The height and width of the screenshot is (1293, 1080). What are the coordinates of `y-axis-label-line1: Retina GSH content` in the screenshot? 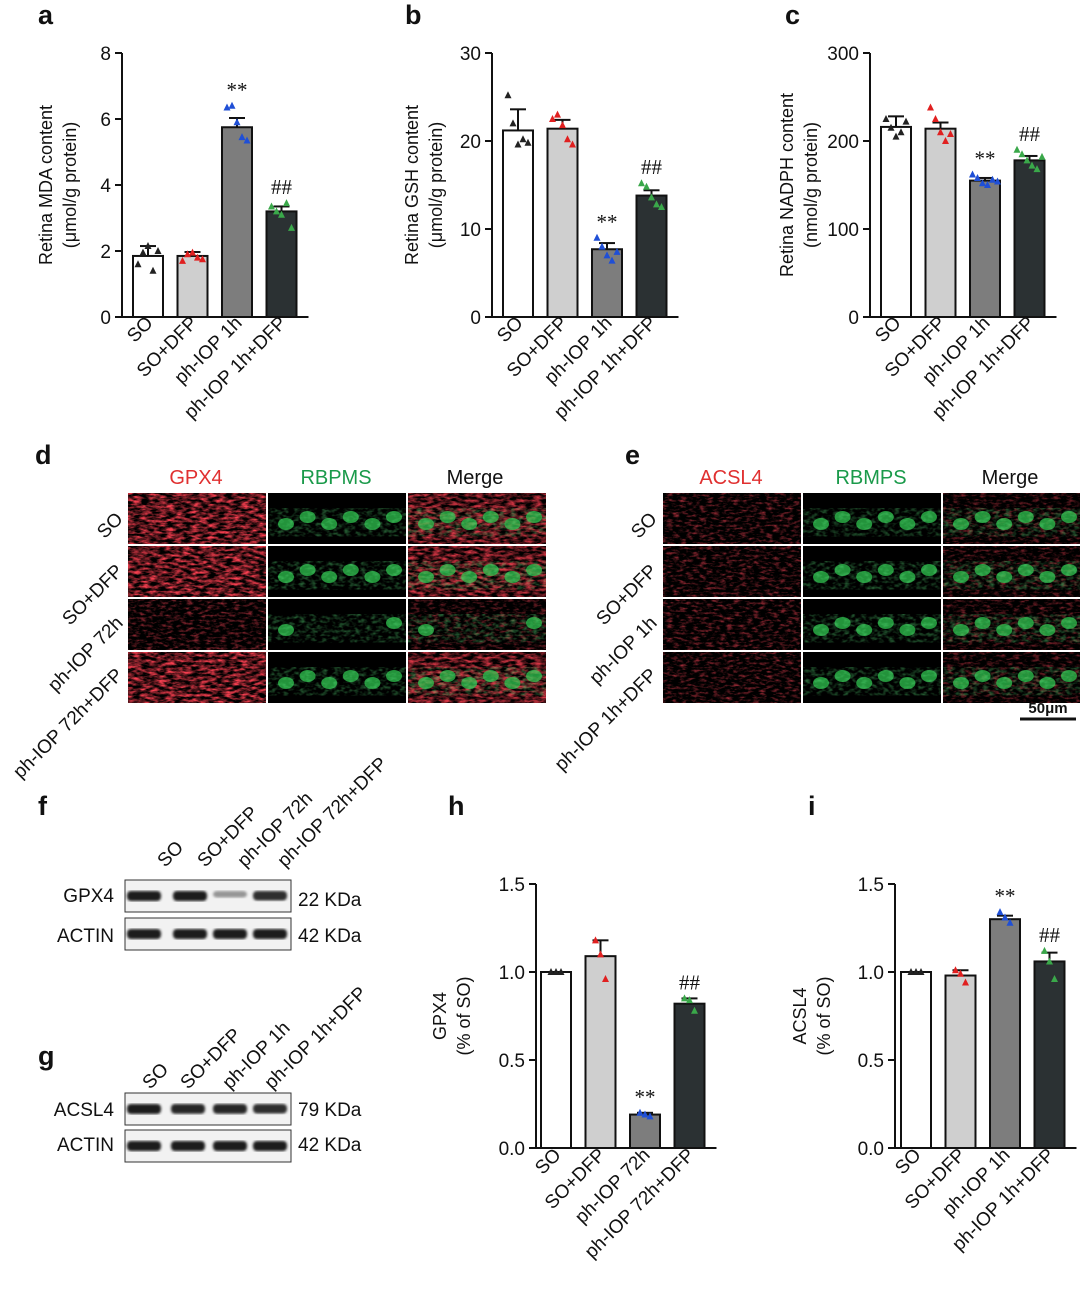 It's located at (412, 185).